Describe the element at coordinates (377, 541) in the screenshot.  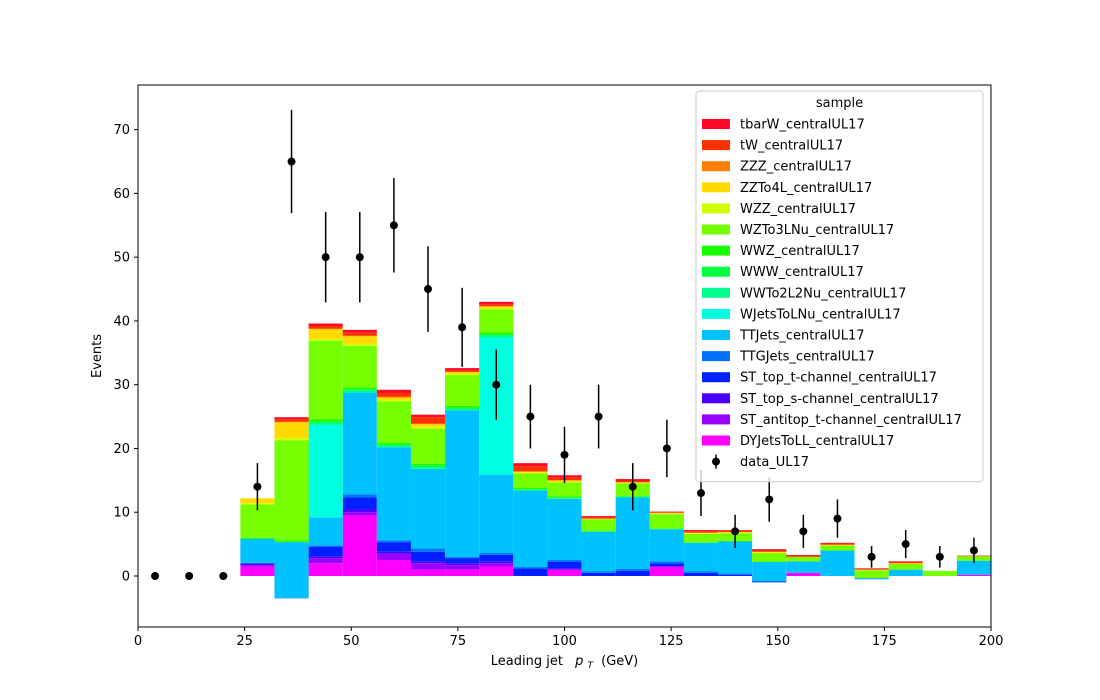
I see `series-ST_antitop_t-channel_centralUL17` at that location.